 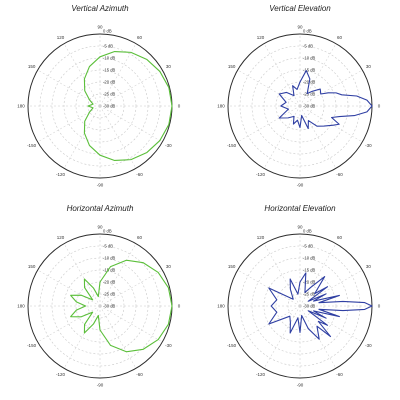 I want to click on chart-title: Horizontal Elevation, so click(x=300, y=208).